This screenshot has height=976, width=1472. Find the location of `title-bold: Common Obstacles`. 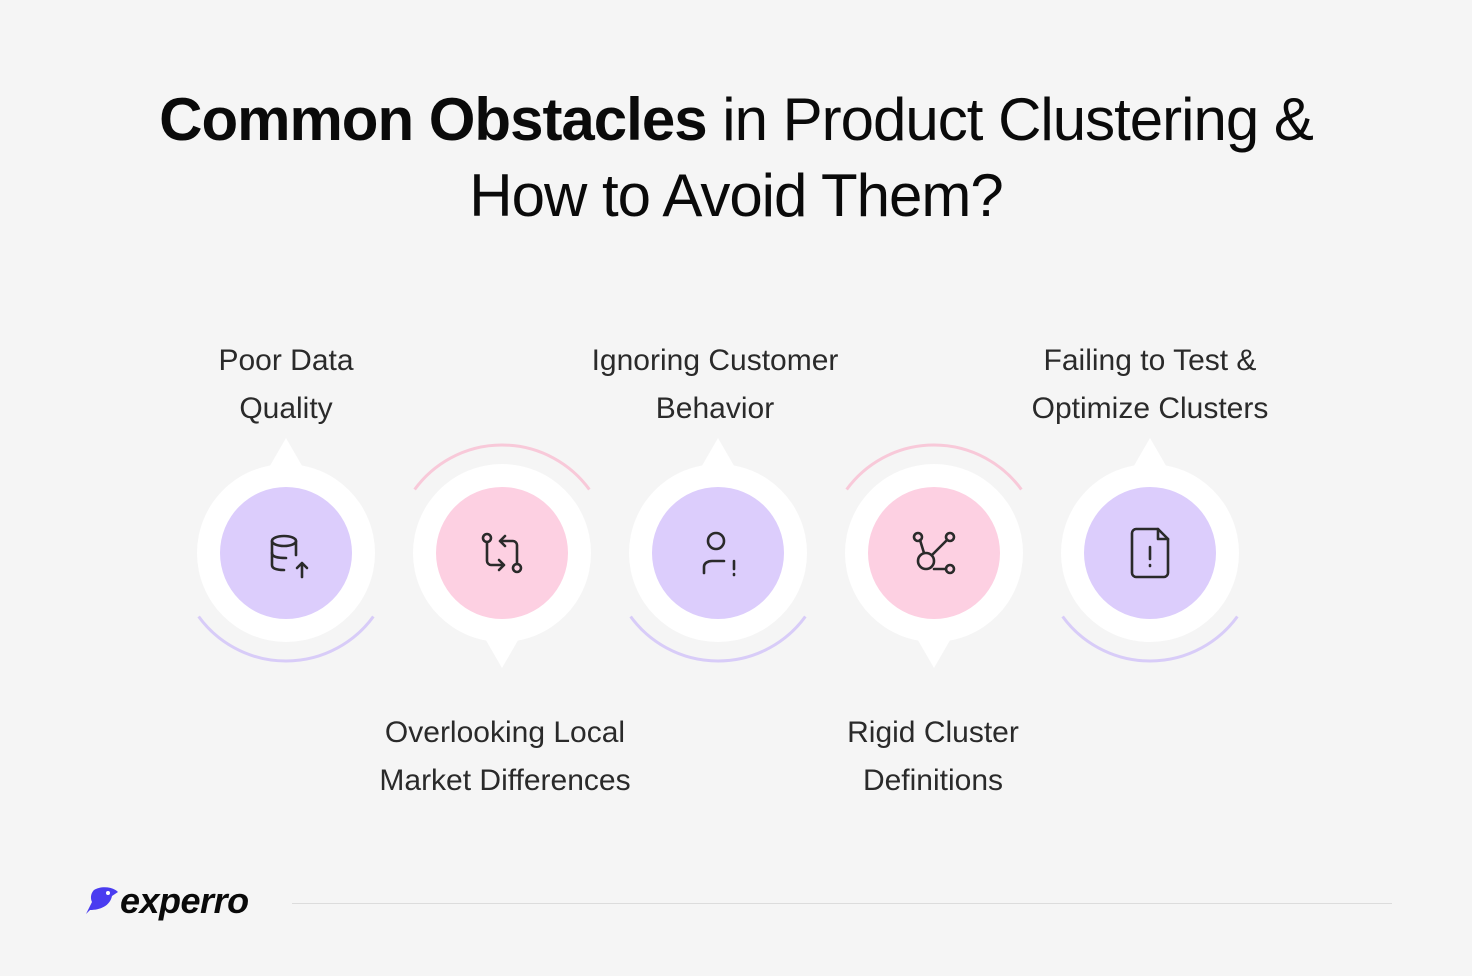

title-bold: Common Obstacles is located at coordinates (433, 119).